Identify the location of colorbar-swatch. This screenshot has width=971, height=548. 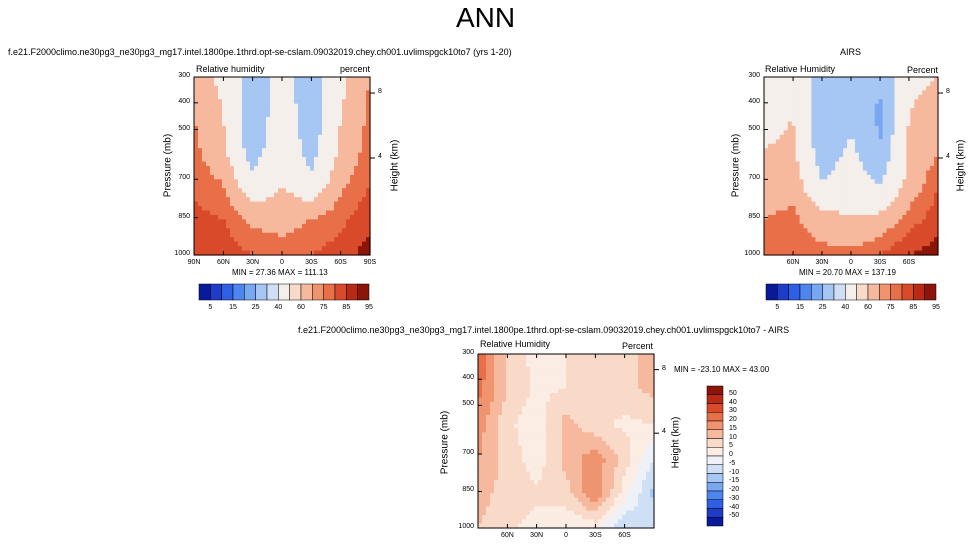
(873, 292).